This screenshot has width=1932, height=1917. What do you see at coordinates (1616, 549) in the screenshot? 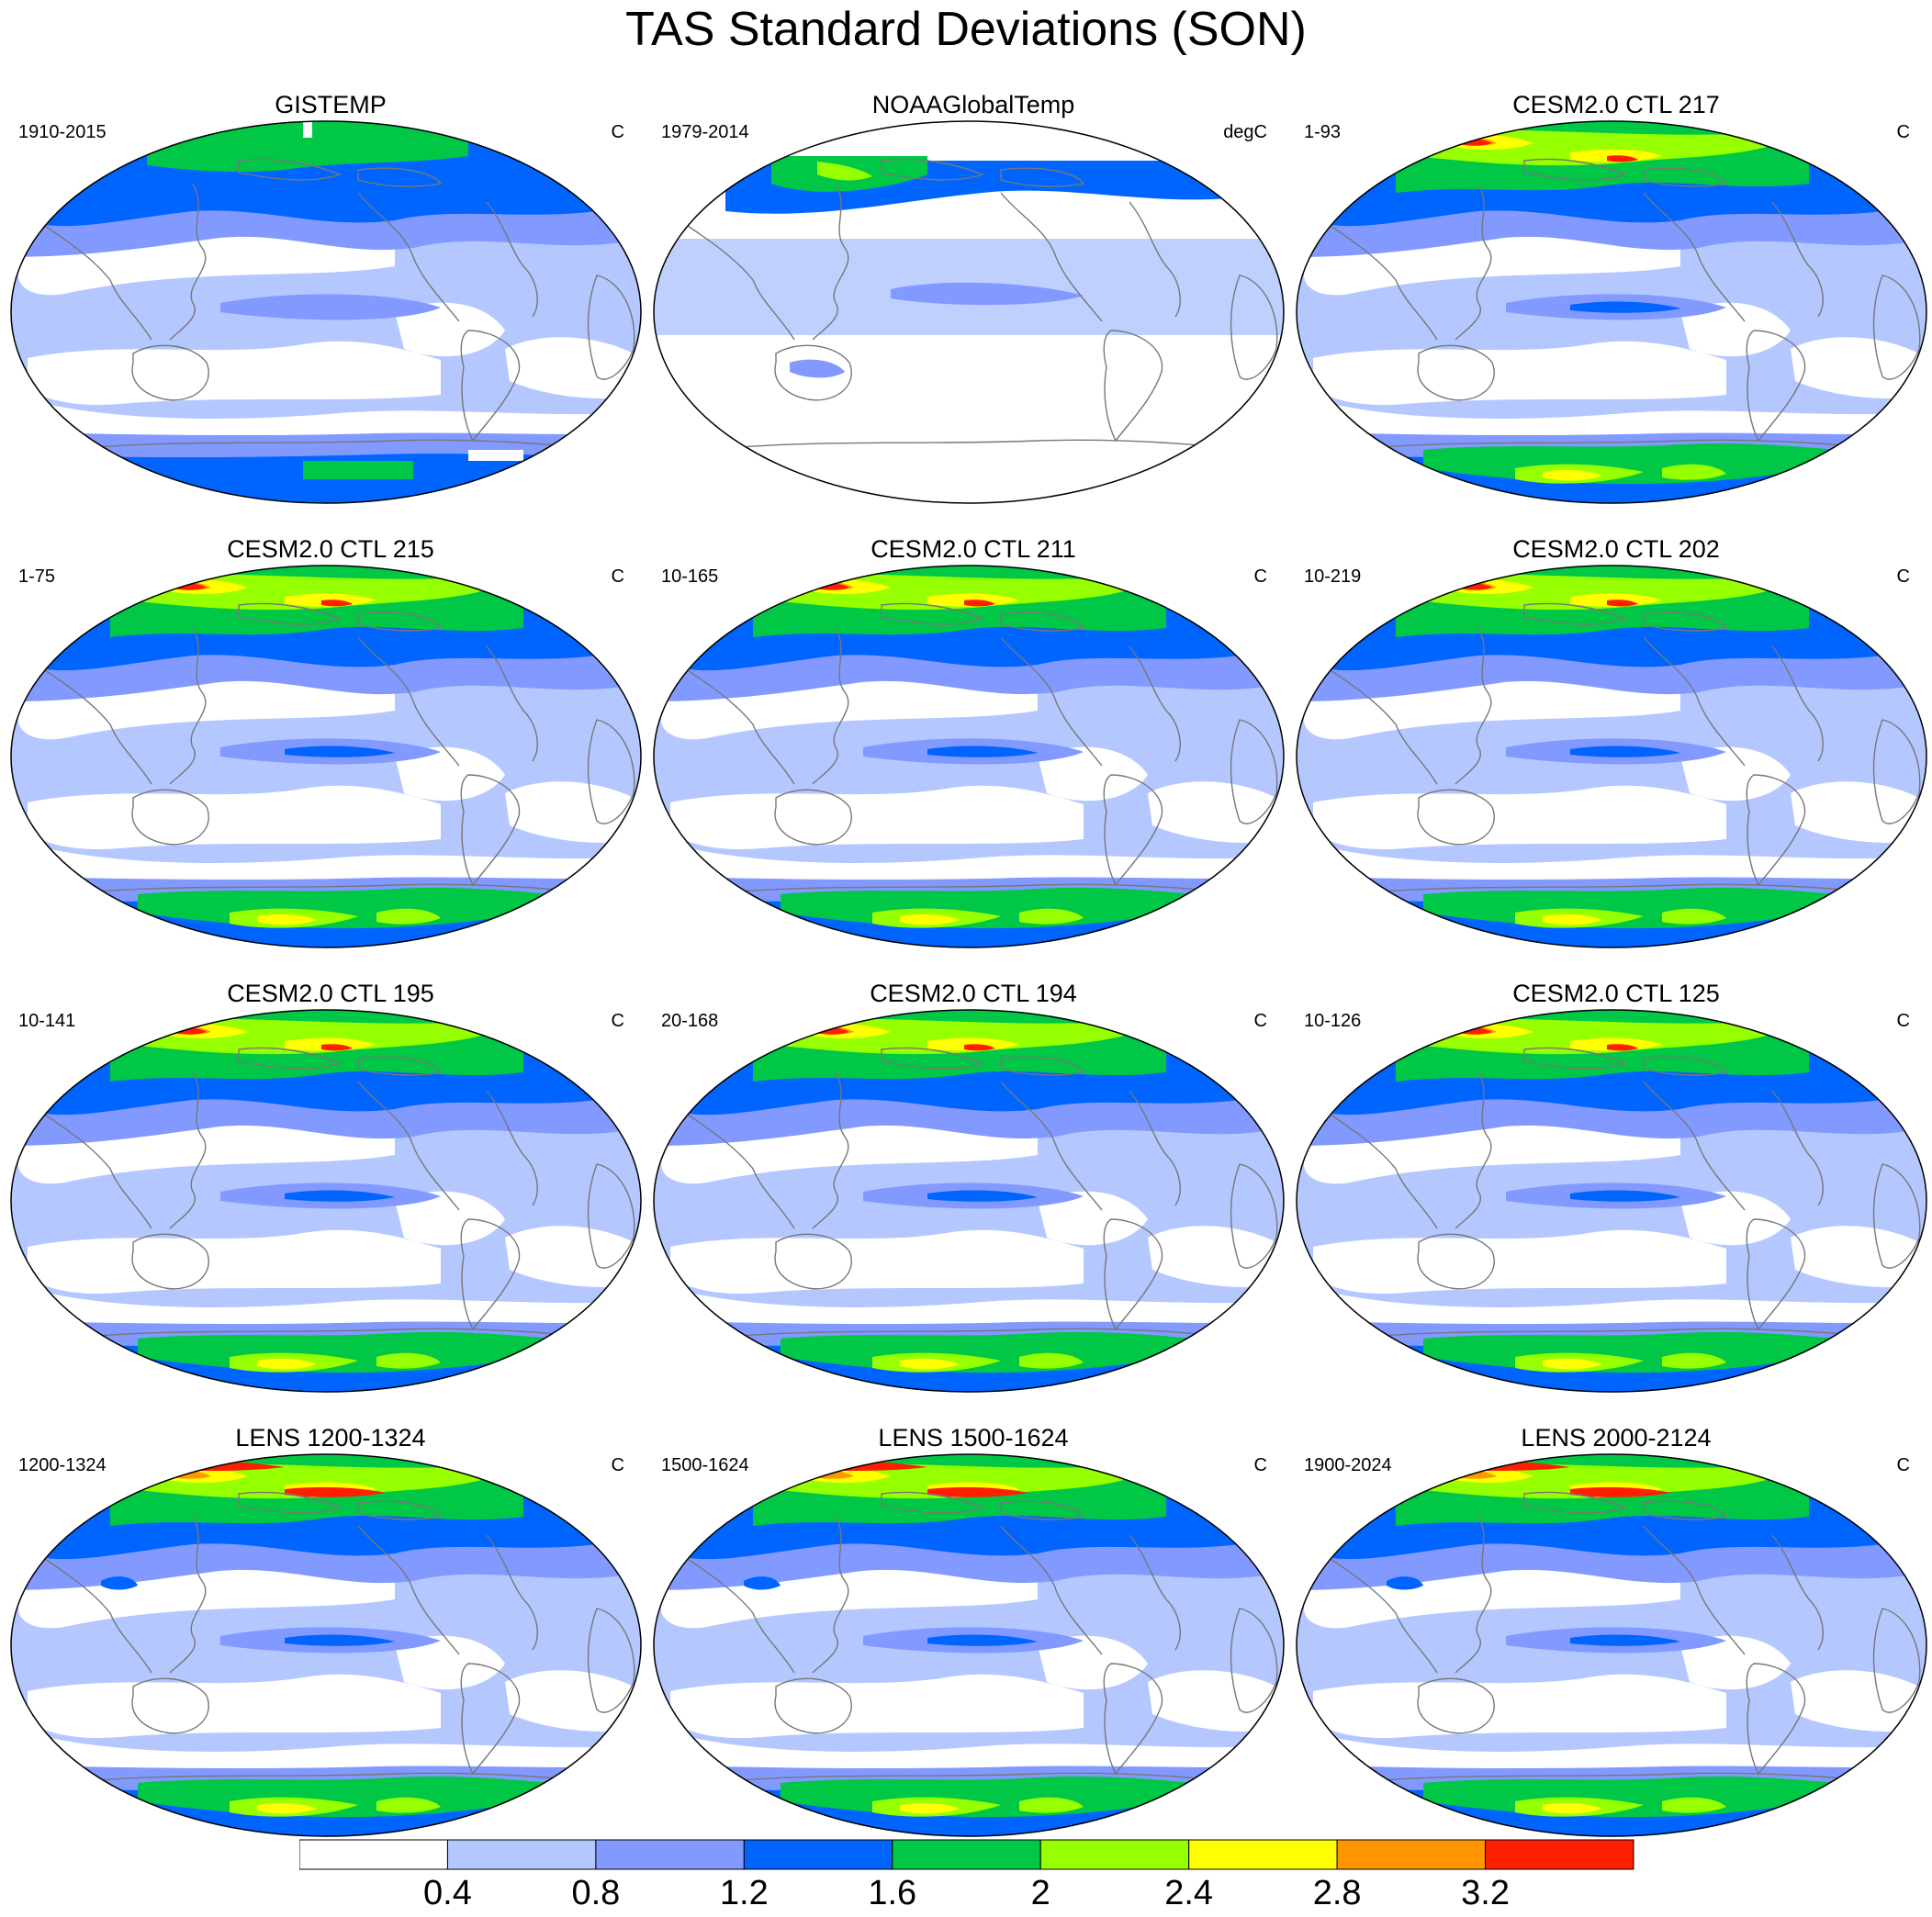
I see `panel-title: CESM2.0 CTL 202` at bounding box center [1616, 549].